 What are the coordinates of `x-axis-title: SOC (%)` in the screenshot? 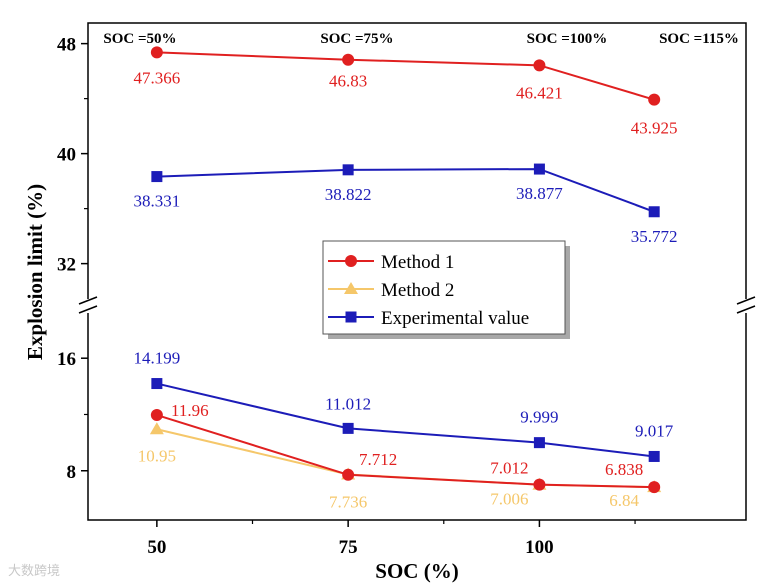 It's located at (416, 571).